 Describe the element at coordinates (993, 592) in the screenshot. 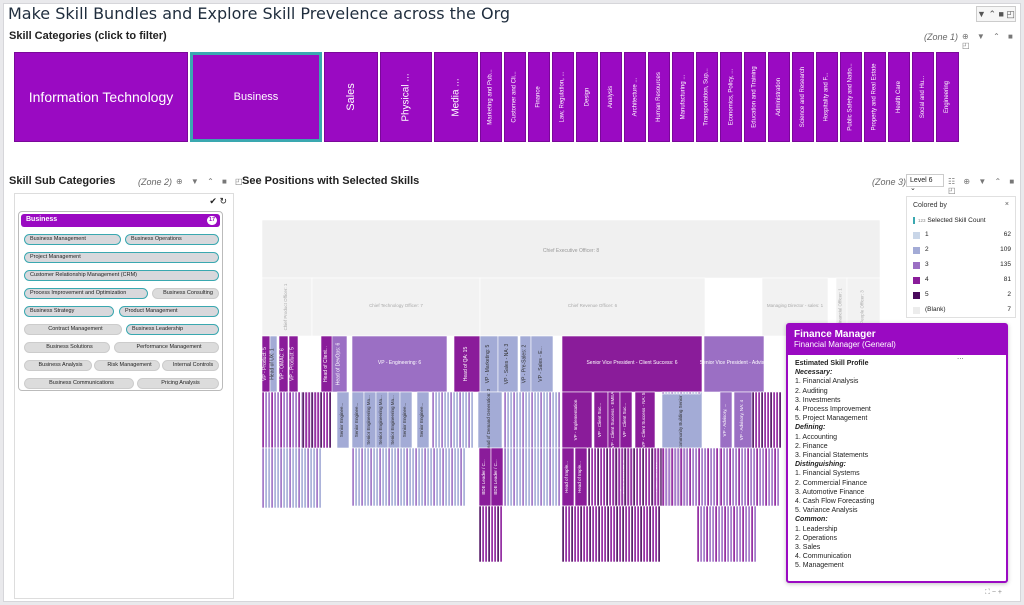

I see `corner-tools: ⛶ − +` at that location.